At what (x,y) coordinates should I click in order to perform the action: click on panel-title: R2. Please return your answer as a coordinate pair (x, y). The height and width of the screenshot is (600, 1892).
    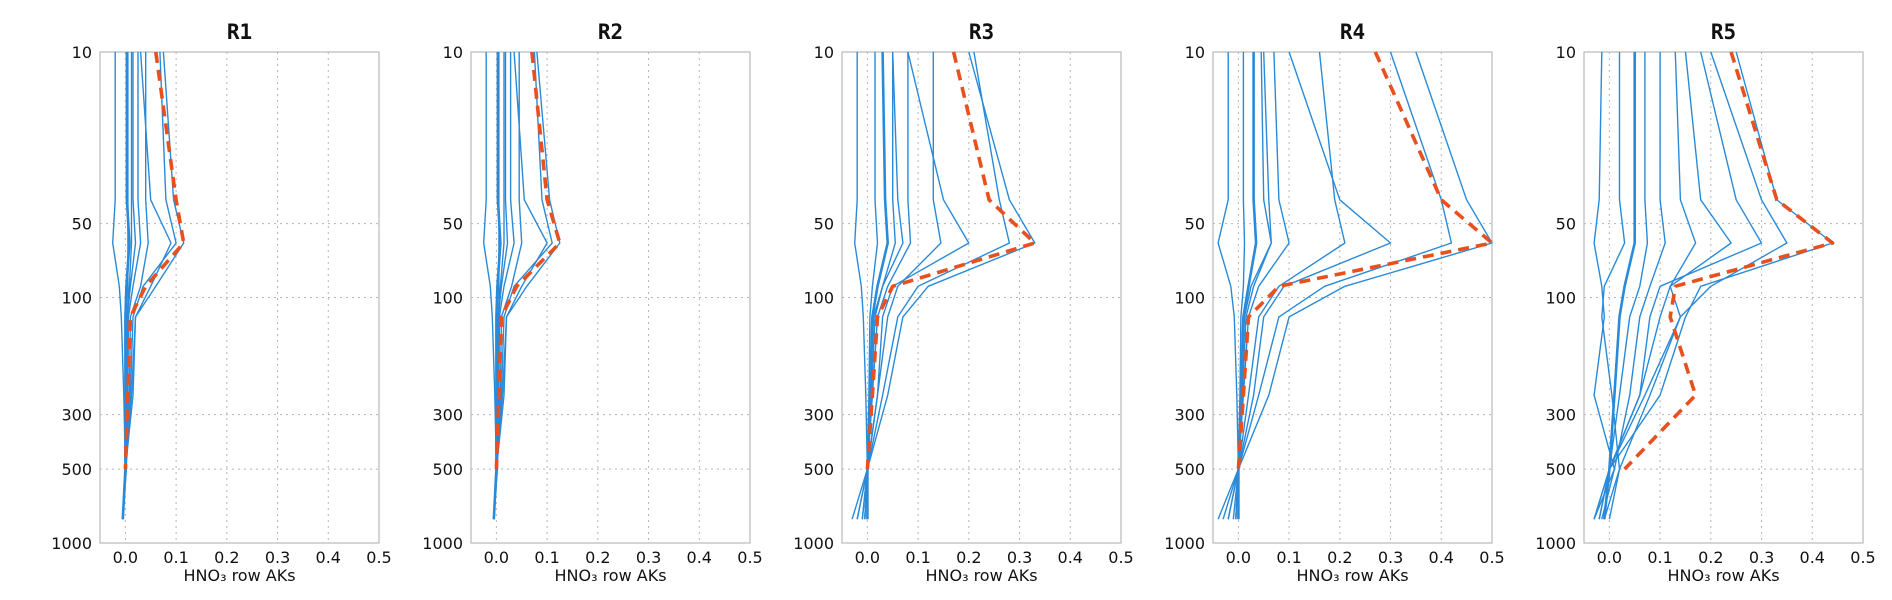
    Looking at the image, I should click on (610, 32).